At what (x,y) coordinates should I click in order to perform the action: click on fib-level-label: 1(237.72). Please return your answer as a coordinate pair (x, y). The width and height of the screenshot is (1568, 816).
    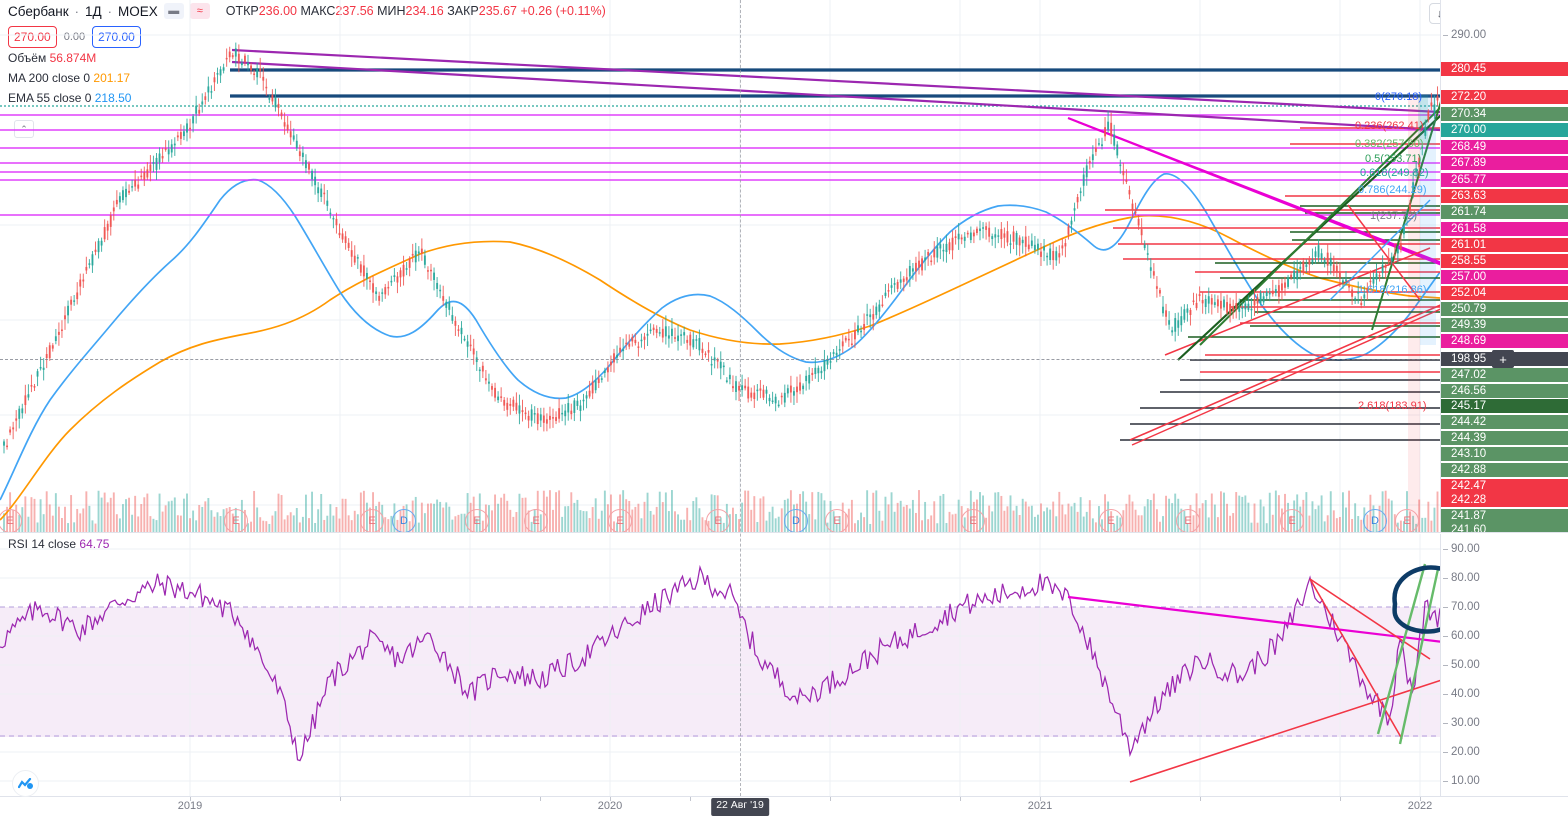
    Looking at the image, I should click on (1394, 216).